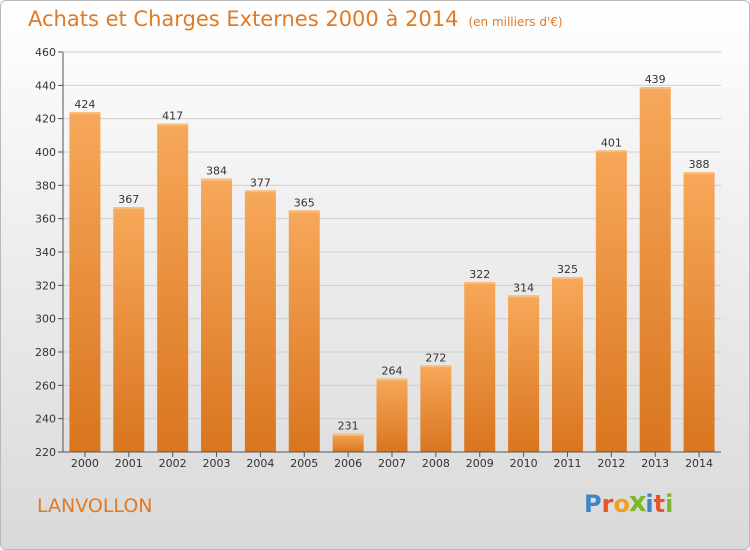 This screenshot has width=750, height=550. I want to click on x-tick-label-2004: 2004, so click(260, 463).